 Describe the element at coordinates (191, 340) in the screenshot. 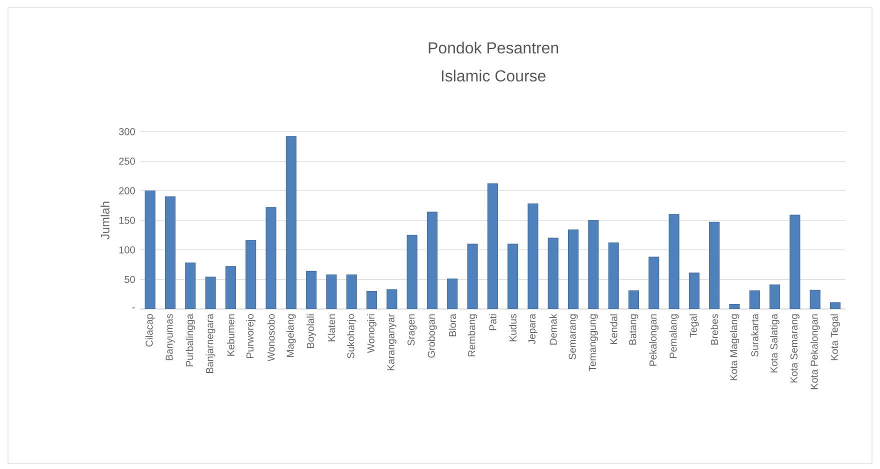

I see `x-tick-label: Purbalingga` at that location.